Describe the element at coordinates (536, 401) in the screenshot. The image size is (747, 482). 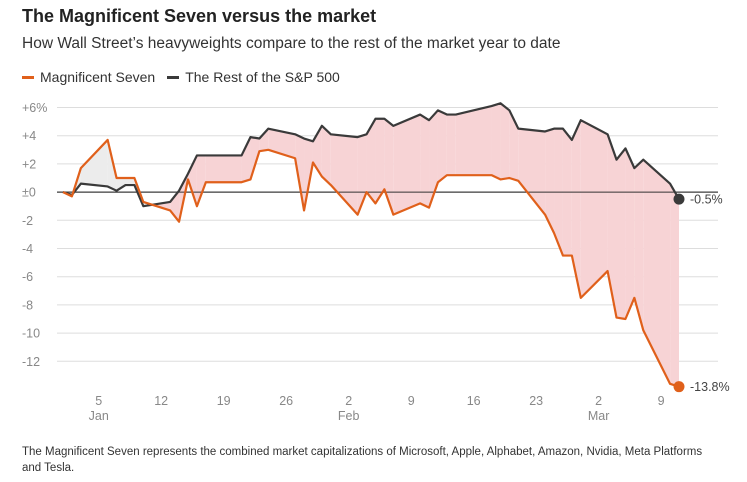
I see `x-tick-label: 23` at that location.